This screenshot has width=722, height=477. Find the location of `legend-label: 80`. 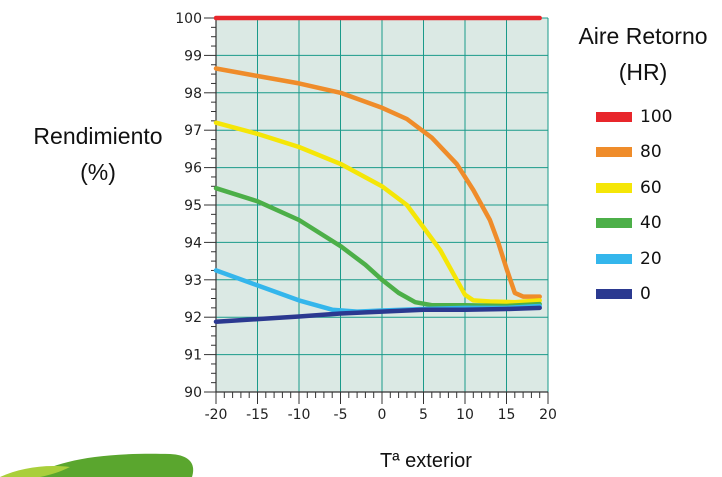

legend-label: 80 is located at coordinates (651, 152).